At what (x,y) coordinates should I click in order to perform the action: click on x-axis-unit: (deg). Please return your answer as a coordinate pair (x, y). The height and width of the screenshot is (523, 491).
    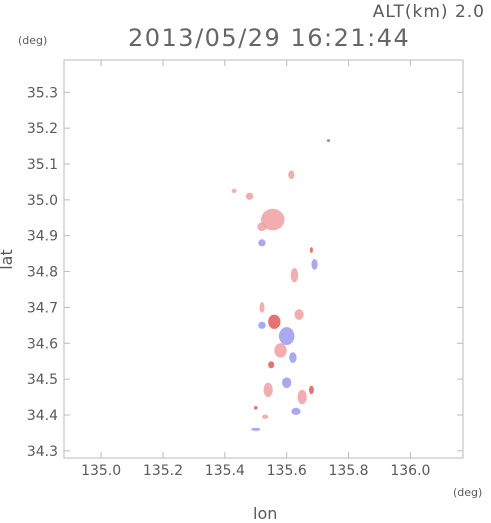
    Looking at the image, I should click on (468, 492).